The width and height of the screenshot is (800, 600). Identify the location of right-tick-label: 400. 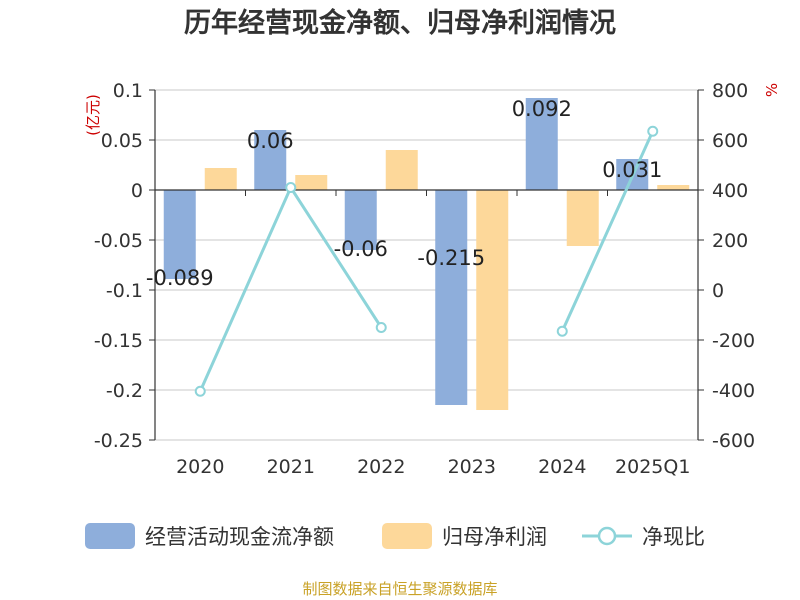
(730, 191).